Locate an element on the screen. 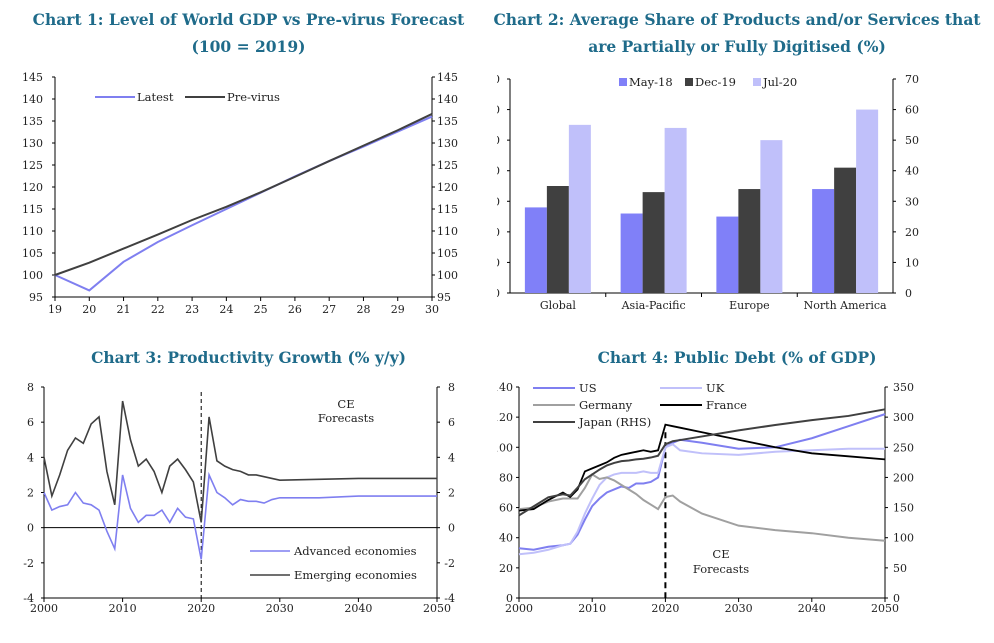  c3-y-tick-label-left: 6 is located at coordinates (30, 422).